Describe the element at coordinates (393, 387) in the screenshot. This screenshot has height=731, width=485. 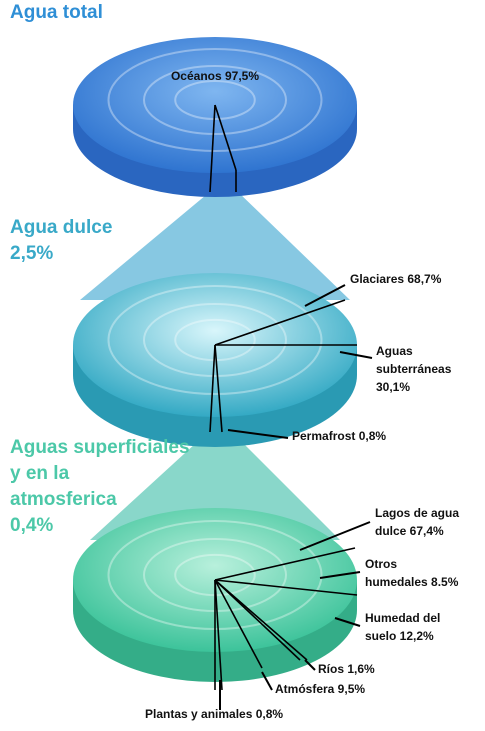
I see `slice-label: 30,1%` at that location.